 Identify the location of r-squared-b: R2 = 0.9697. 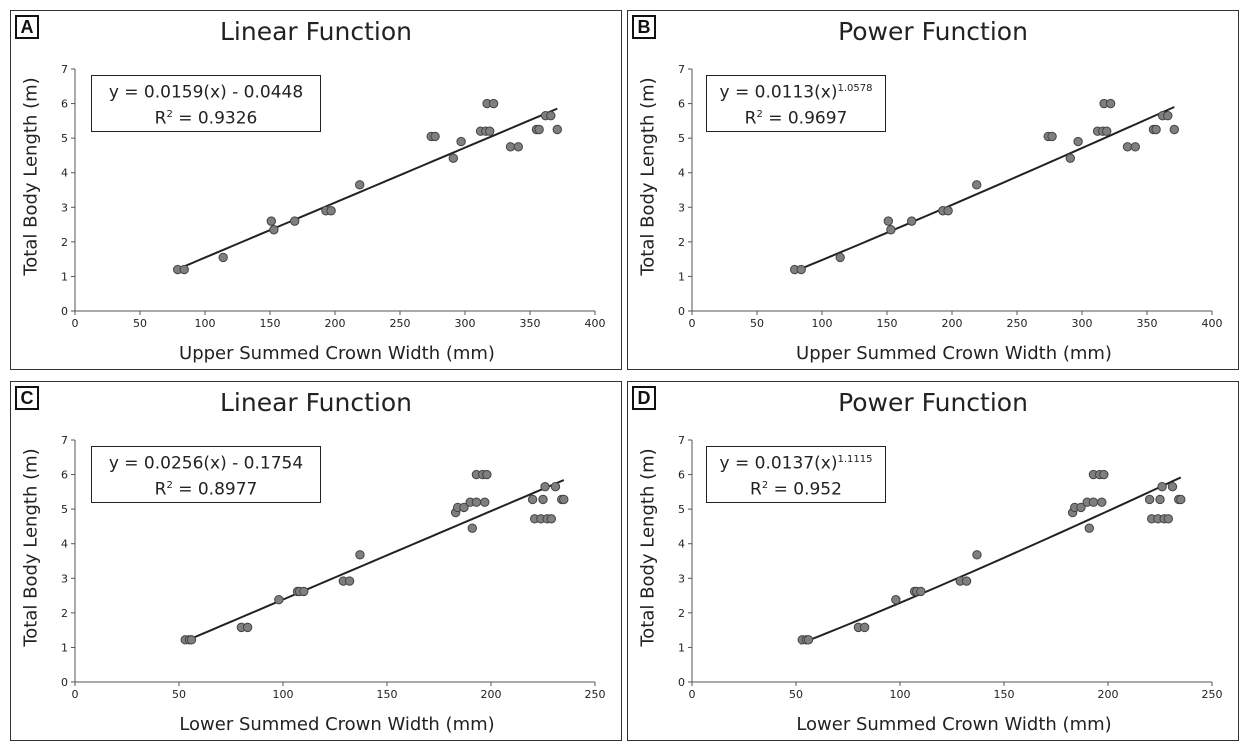
(796, 118).